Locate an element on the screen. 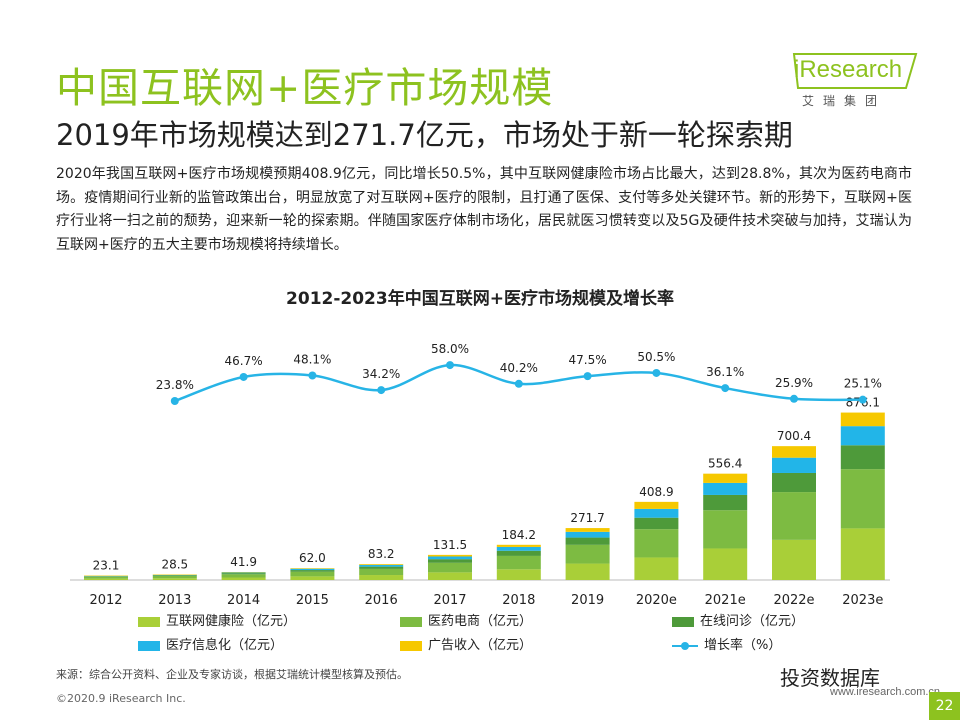 The height and width of the screenshot is (720, 960). bar-total-label: 556.4 is located at coordinates (725, 464).